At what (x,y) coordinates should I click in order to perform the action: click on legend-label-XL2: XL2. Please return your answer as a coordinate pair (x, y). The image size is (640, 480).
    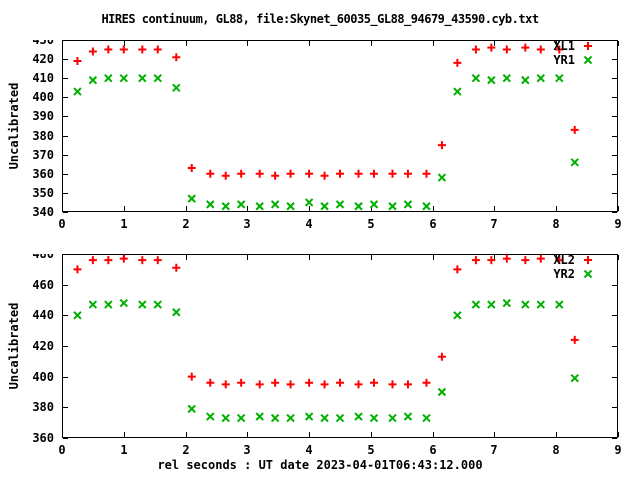
    Looking at the image, I should click on (564, 260).